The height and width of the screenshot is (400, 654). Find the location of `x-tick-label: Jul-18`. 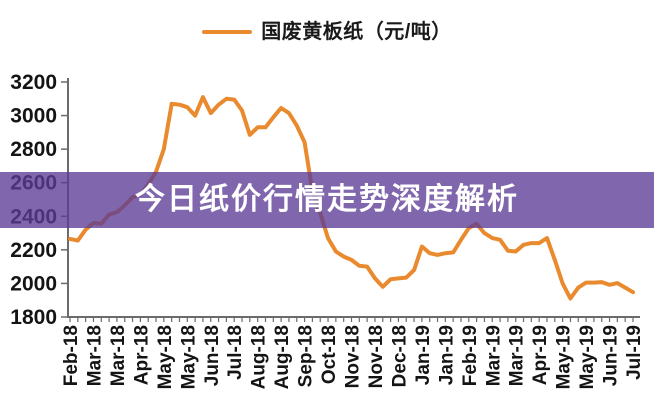

x-tick-label: Jul-18 is located at coordinates (235, 352).